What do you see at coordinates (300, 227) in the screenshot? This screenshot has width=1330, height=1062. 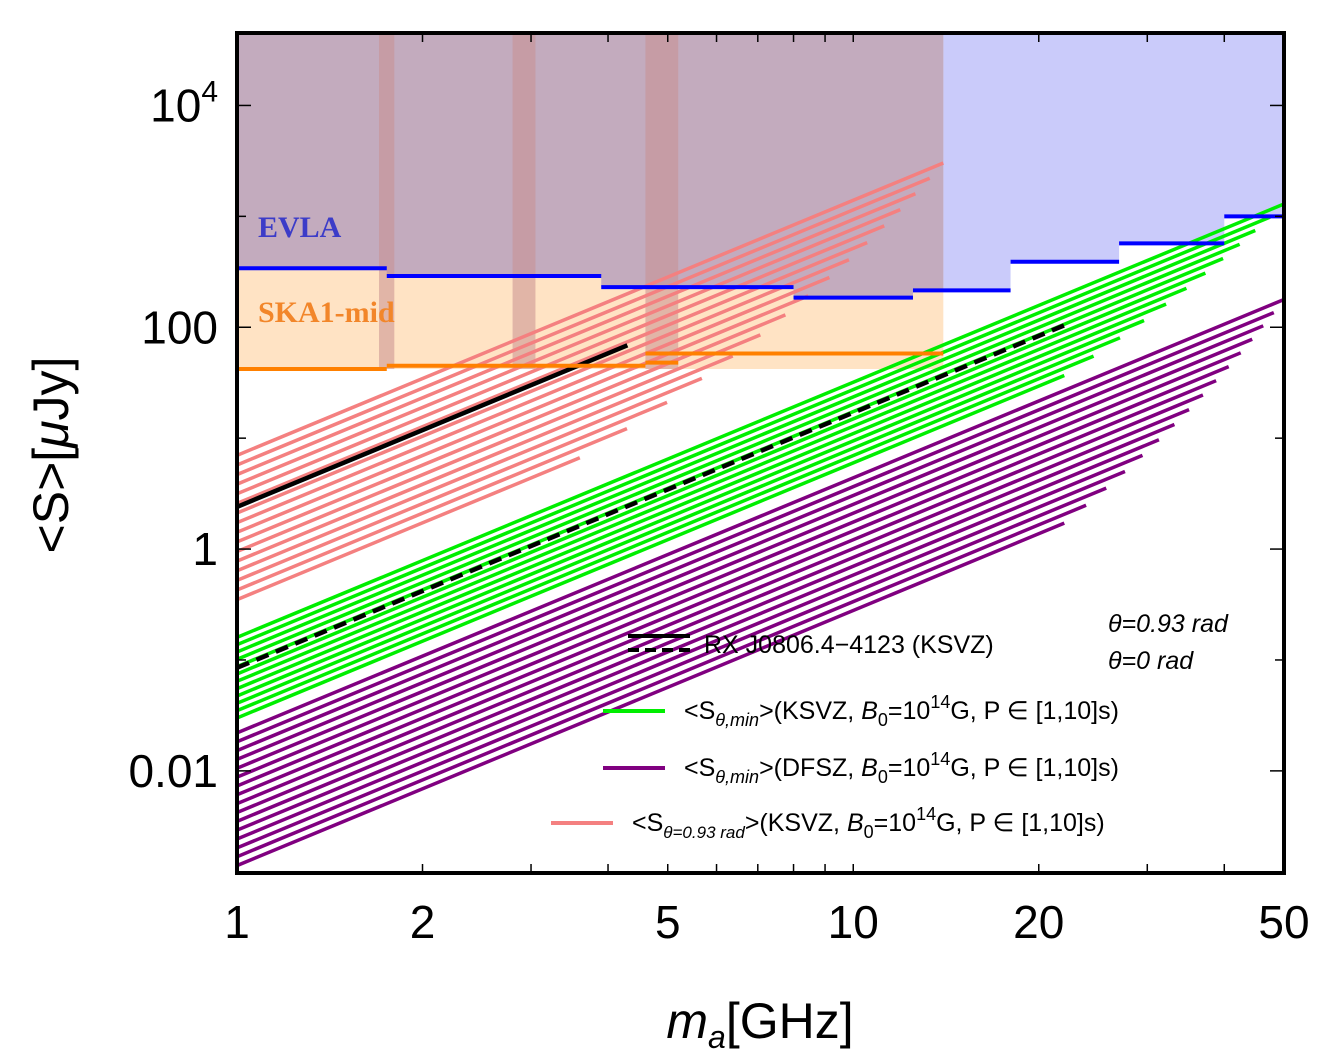 I see `evla-label: EVLA` at bounding box center [300, 227].